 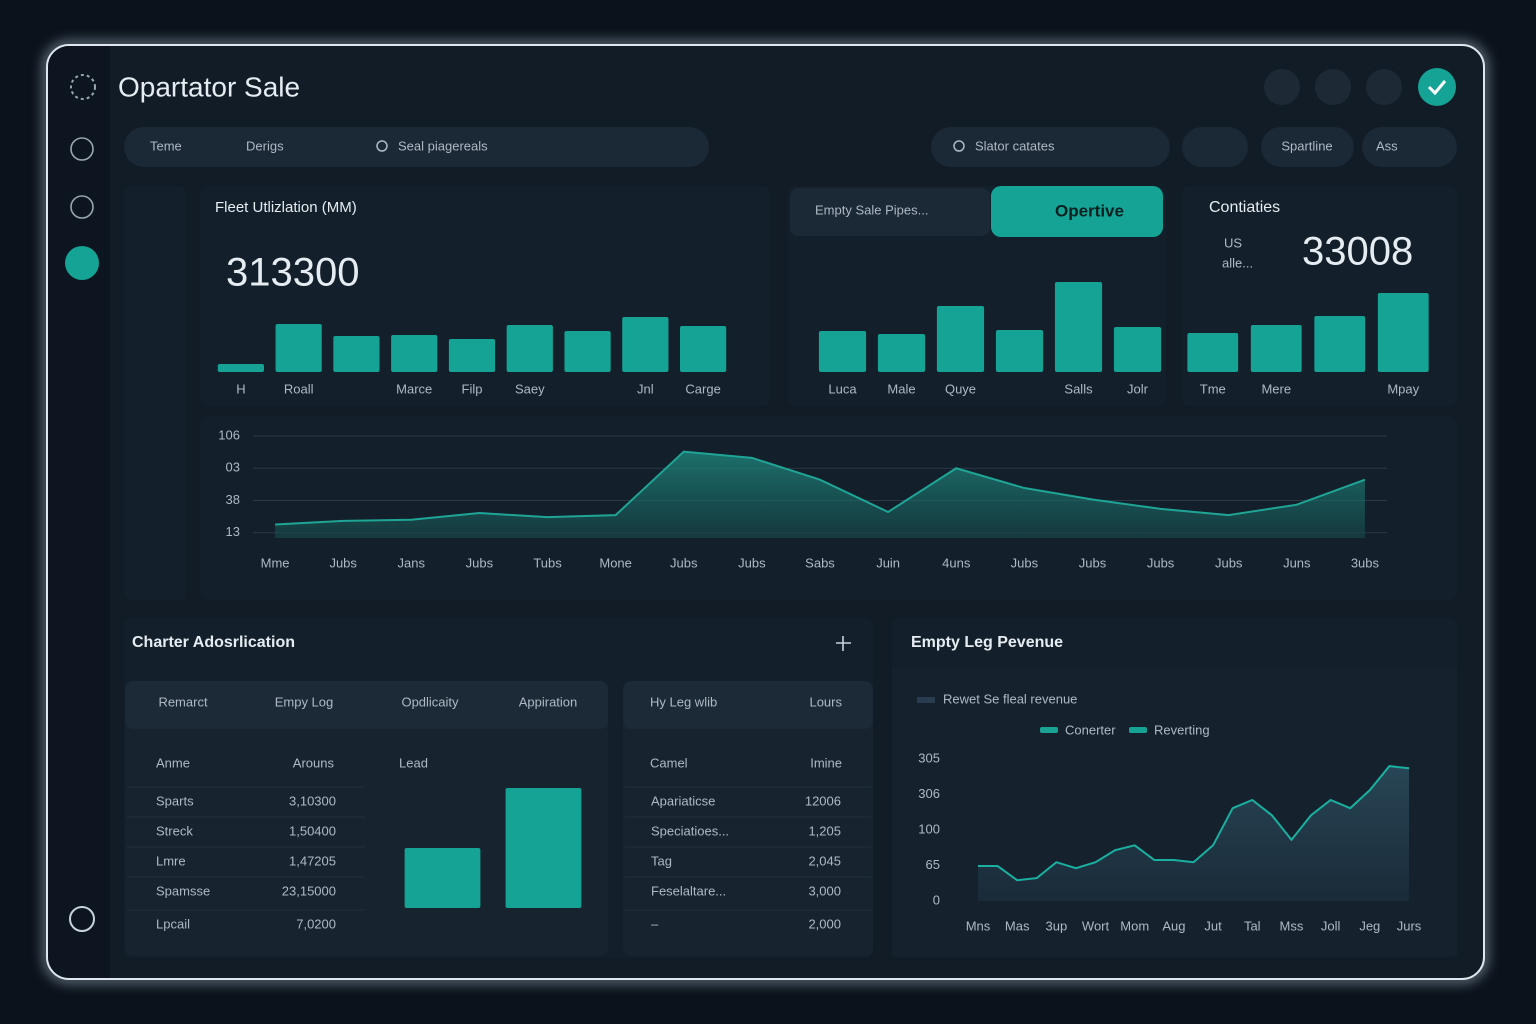 I want to click on primary-button, so click(x=1077, y=211).